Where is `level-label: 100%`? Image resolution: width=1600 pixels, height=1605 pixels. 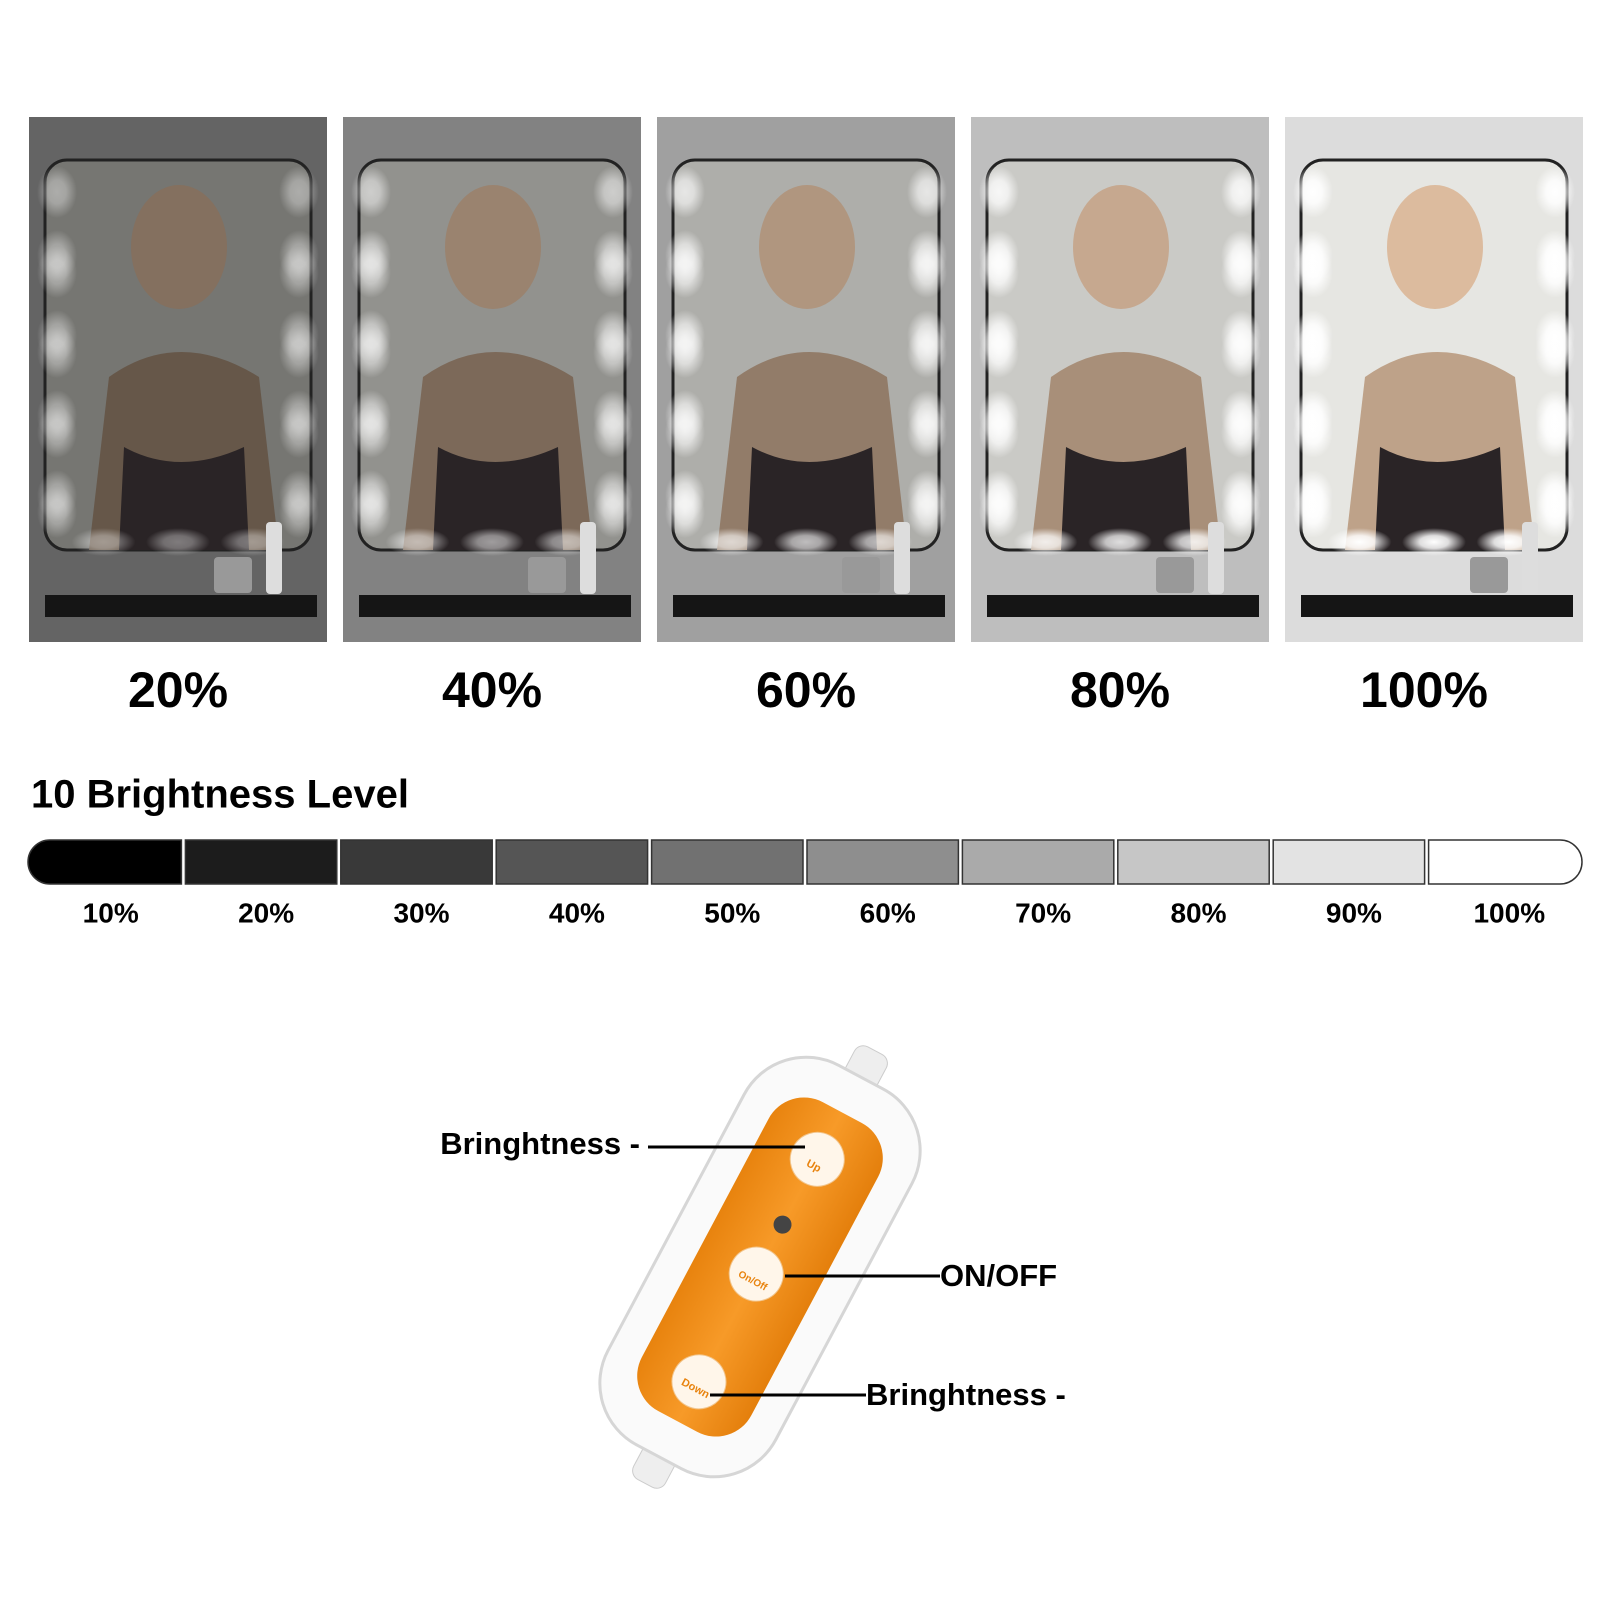 level-label: 100% is located at coordinates (1509, 912).